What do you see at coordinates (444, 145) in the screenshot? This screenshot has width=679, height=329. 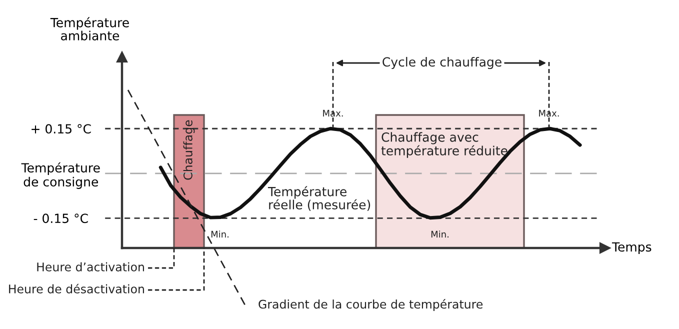 I see `annotation: Chauffage avec température réduite` at bounding box center [444, 145].